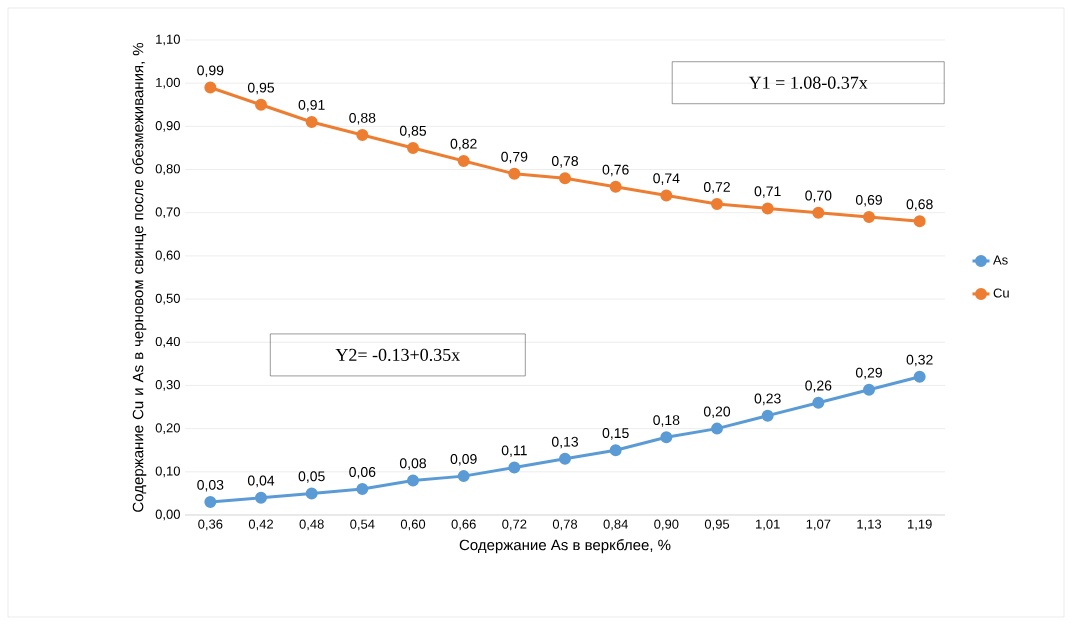  Describe the element at coordinates (463, 525) in the screenshot. I see `x-tick-label: 0,66` at that location.